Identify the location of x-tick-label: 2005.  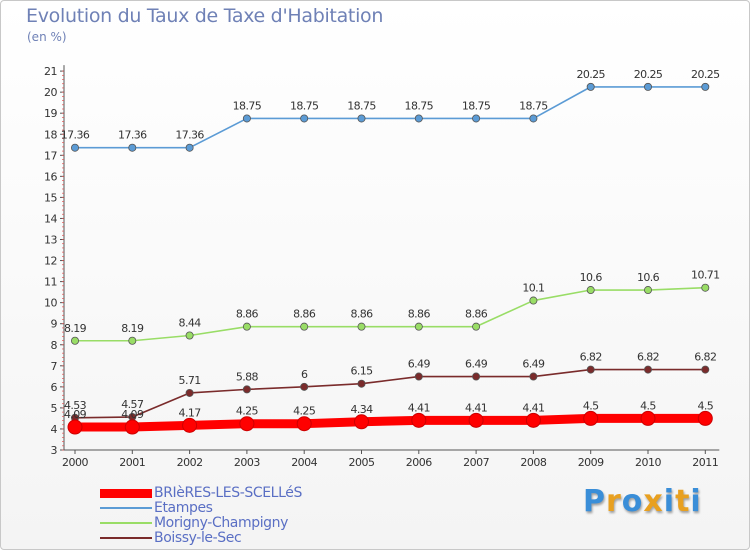
(362, 462).